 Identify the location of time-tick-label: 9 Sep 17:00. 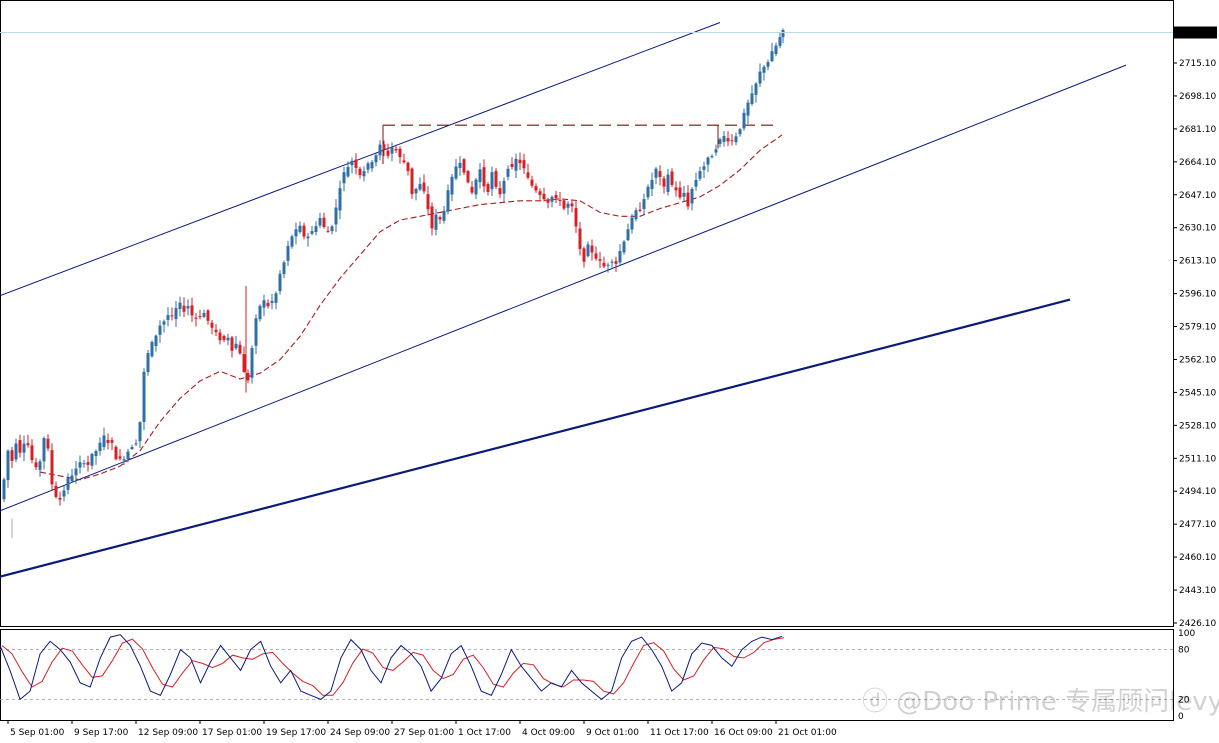
(101, 733).